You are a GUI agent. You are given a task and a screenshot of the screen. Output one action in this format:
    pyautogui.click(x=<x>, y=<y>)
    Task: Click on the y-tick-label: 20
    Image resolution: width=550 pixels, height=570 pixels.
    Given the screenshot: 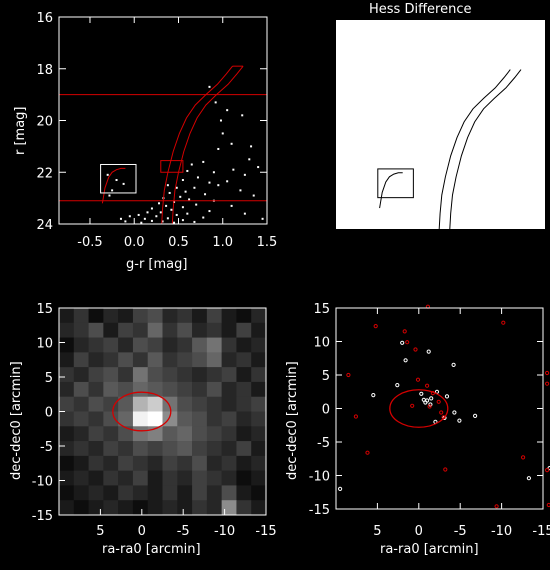 What is the action you would take?
    pyautogui.click(x=44, y=122)
    